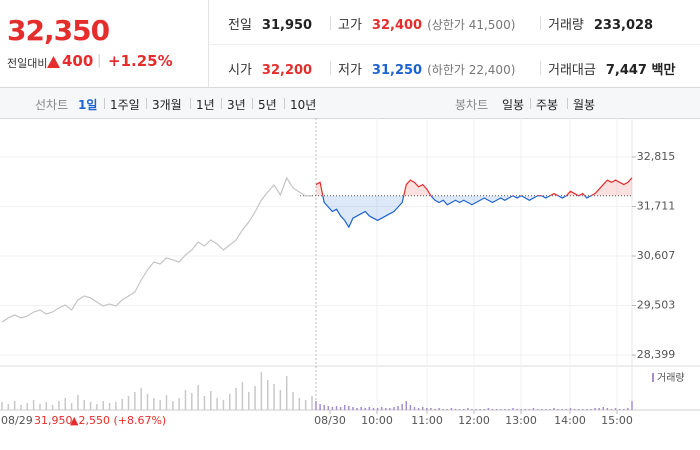 The image size is (700, 450). I want to click on stat-cell: 전일 31,950, so click(270, 23).